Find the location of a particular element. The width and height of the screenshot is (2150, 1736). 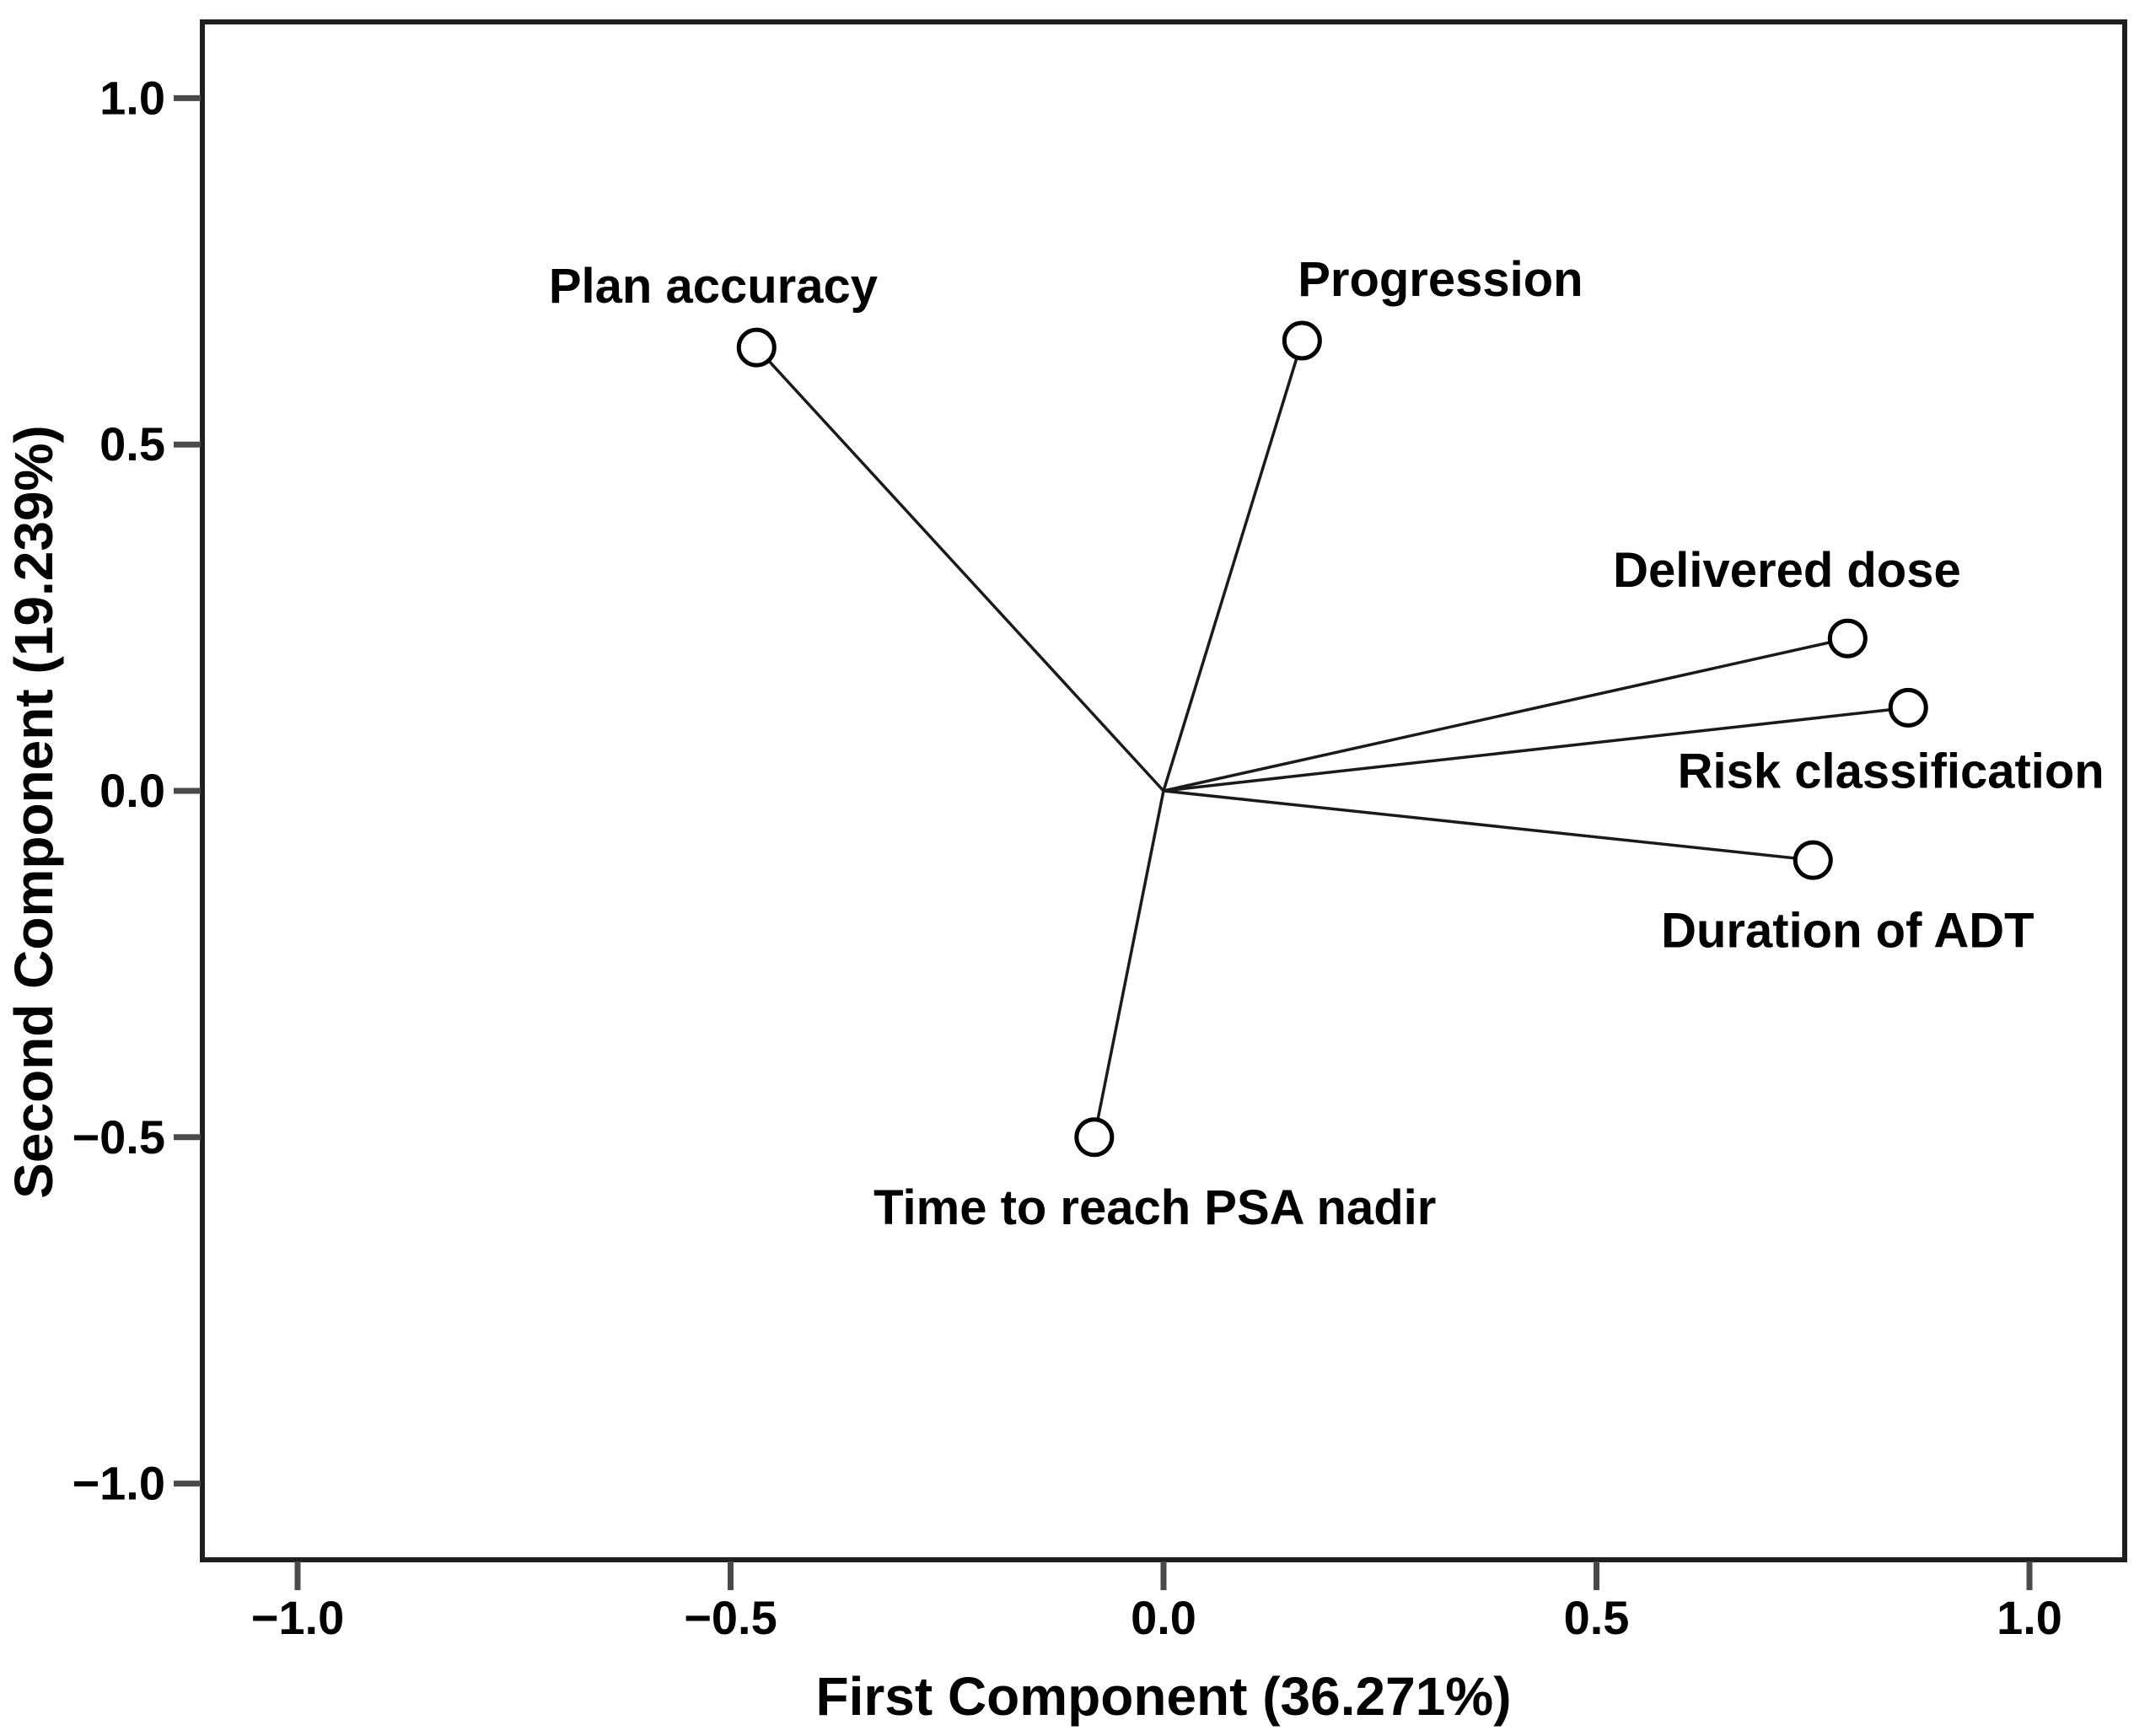

point-label: Duration of ADT is located at coordinates (1847, 931).